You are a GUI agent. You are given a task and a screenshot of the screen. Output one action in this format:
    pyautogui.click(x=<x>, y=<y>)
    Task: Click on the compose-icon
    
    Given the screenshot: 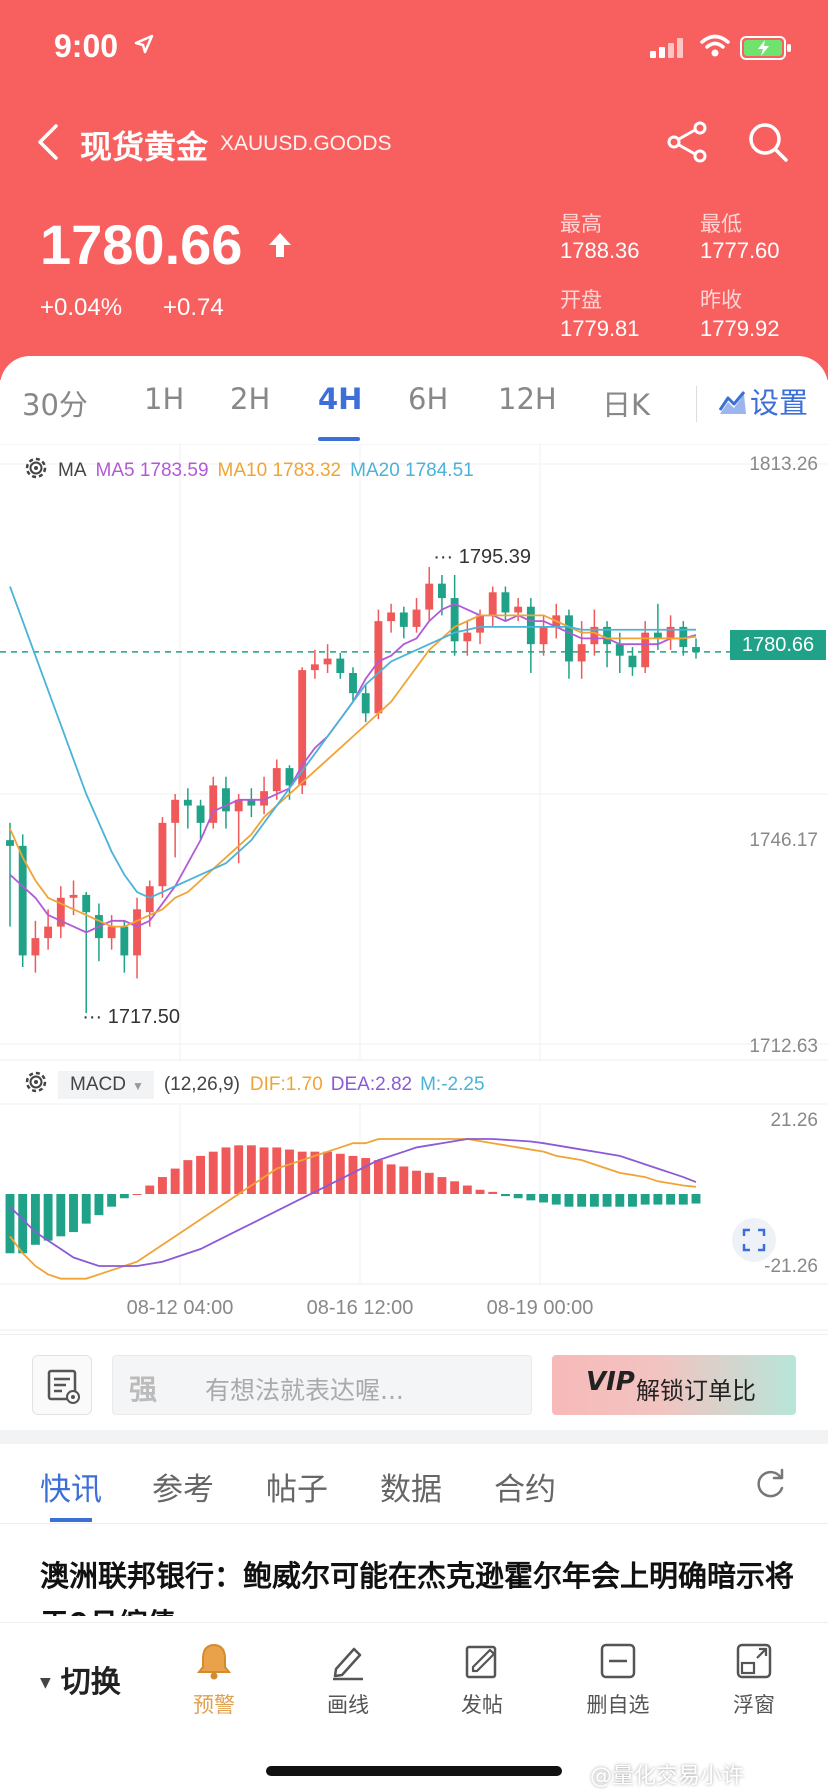 What is the action you would take?
    pyautogui.click(x=481, y=1662)
    